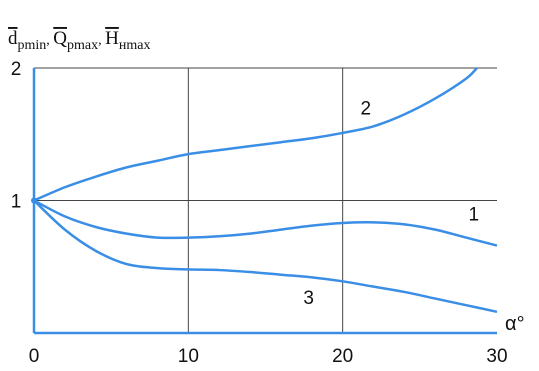  I want to click on y-axis-title-subscript: нmax, so click(135, 45).